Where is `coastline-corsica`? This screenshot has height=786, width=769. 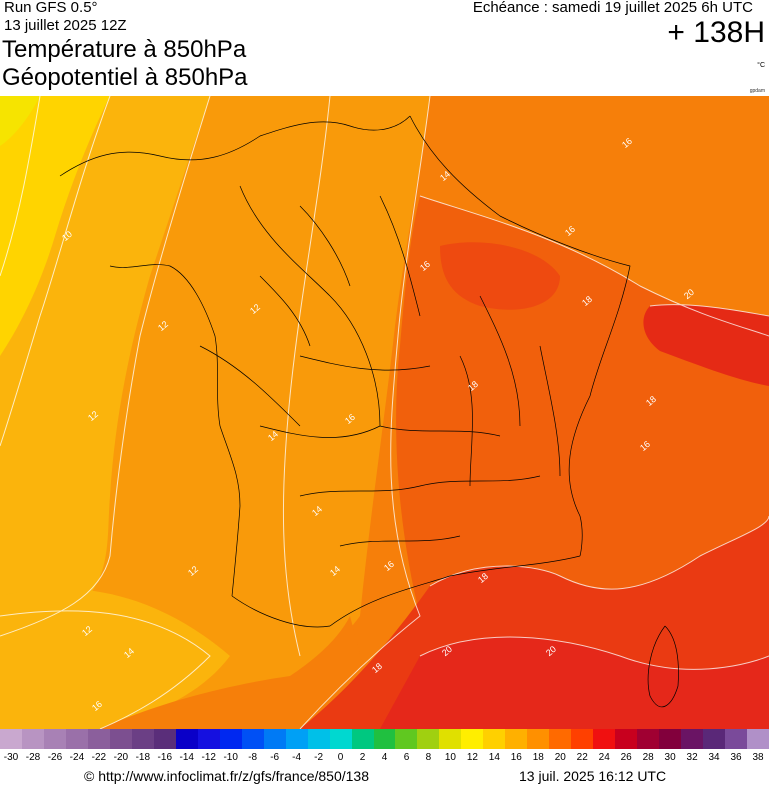 coastline-corsica is located at coordinates (663, 666).